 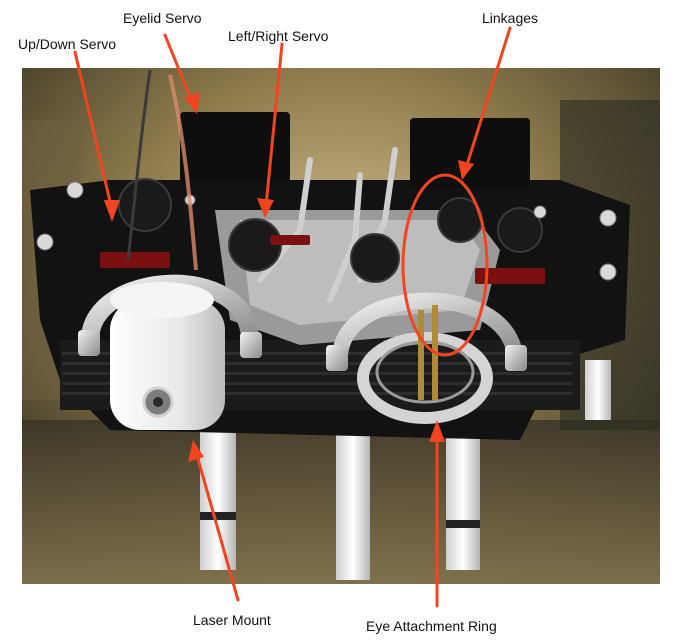 What do you see at coordinates (67, 44) in the screenshot?
I see `label-up-down-servo: Up/Down Servo` at bounding box center [67, 44].